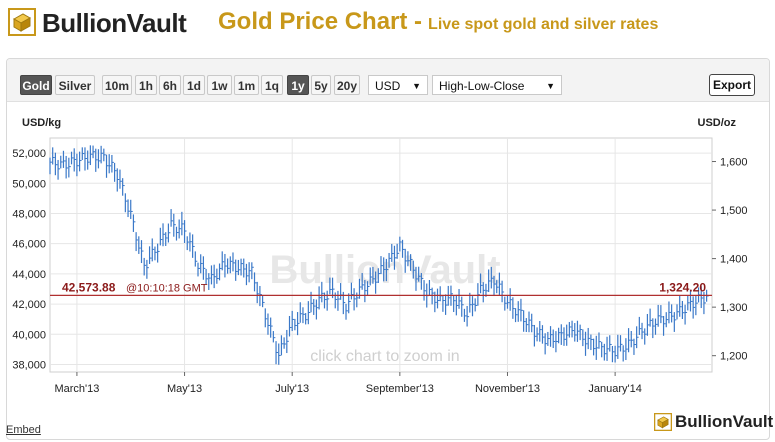 This screenshot has width=775, height=442. Describe the element at coordinates (724, 421) in the screenshot. I see `footer-logo-text: BullionVault` at that location.